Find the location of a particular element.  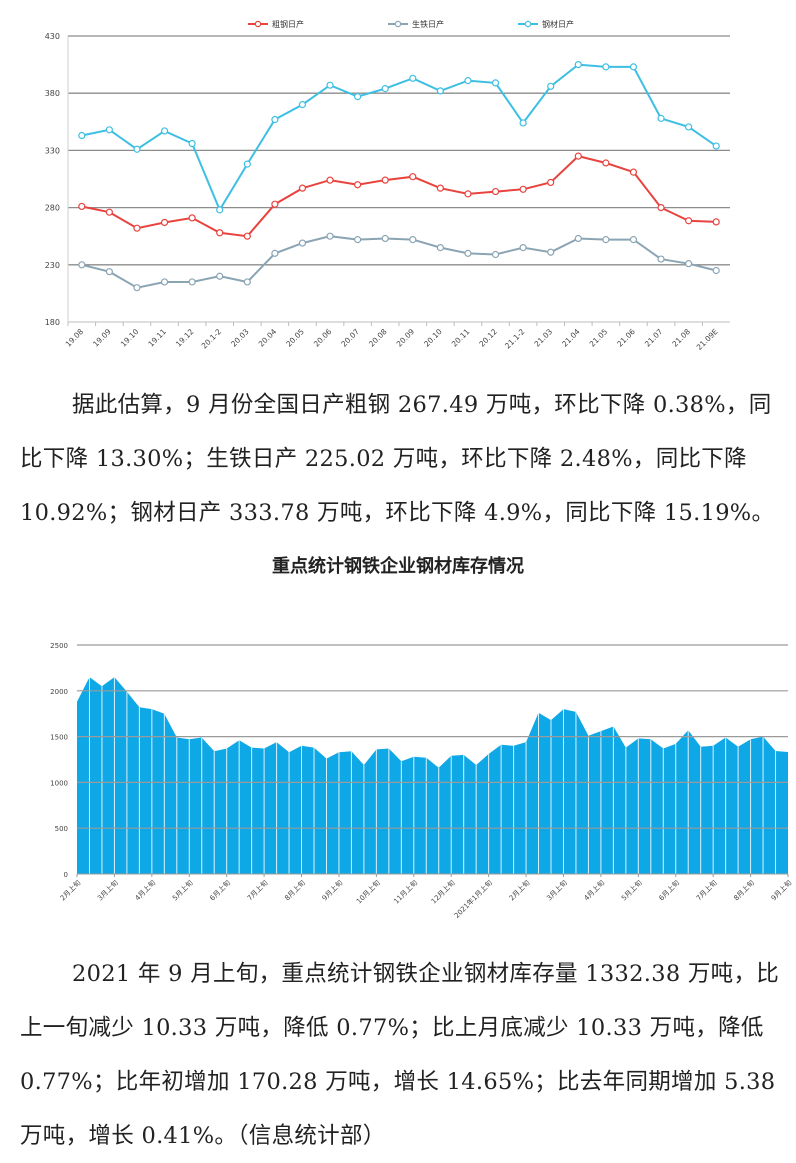

x-tick-label: 21.08 is located at coordinates (681, 338).